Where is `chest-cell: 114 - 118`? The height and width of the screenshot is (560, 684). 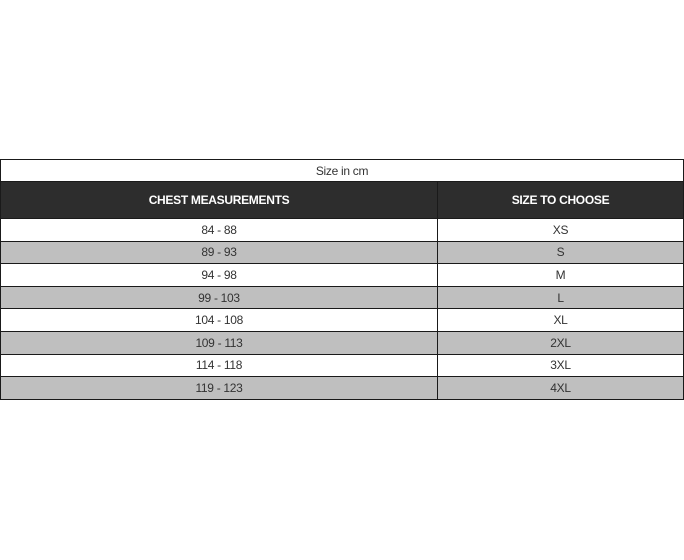
chest-cell: 114 - 118 is located at coordinates (219, 365).